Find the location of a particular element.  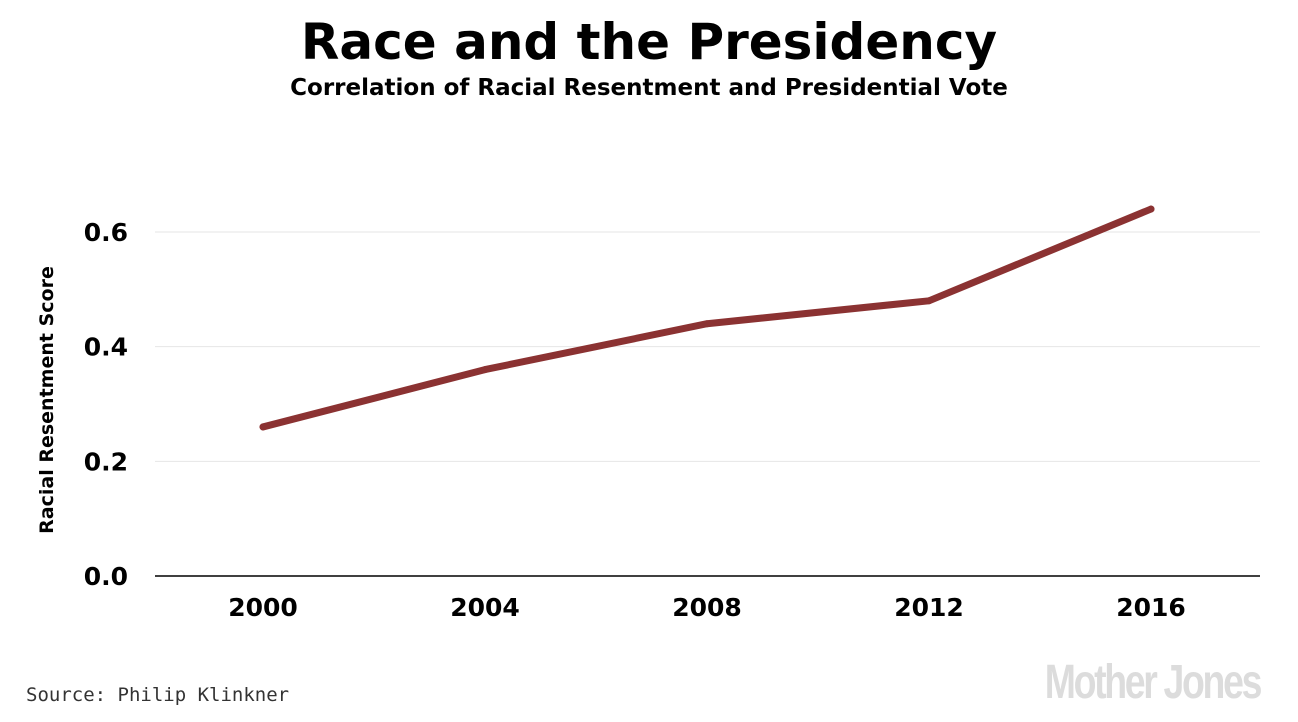

x-tick-label: 2016 is located at coordinates (1151, 607).